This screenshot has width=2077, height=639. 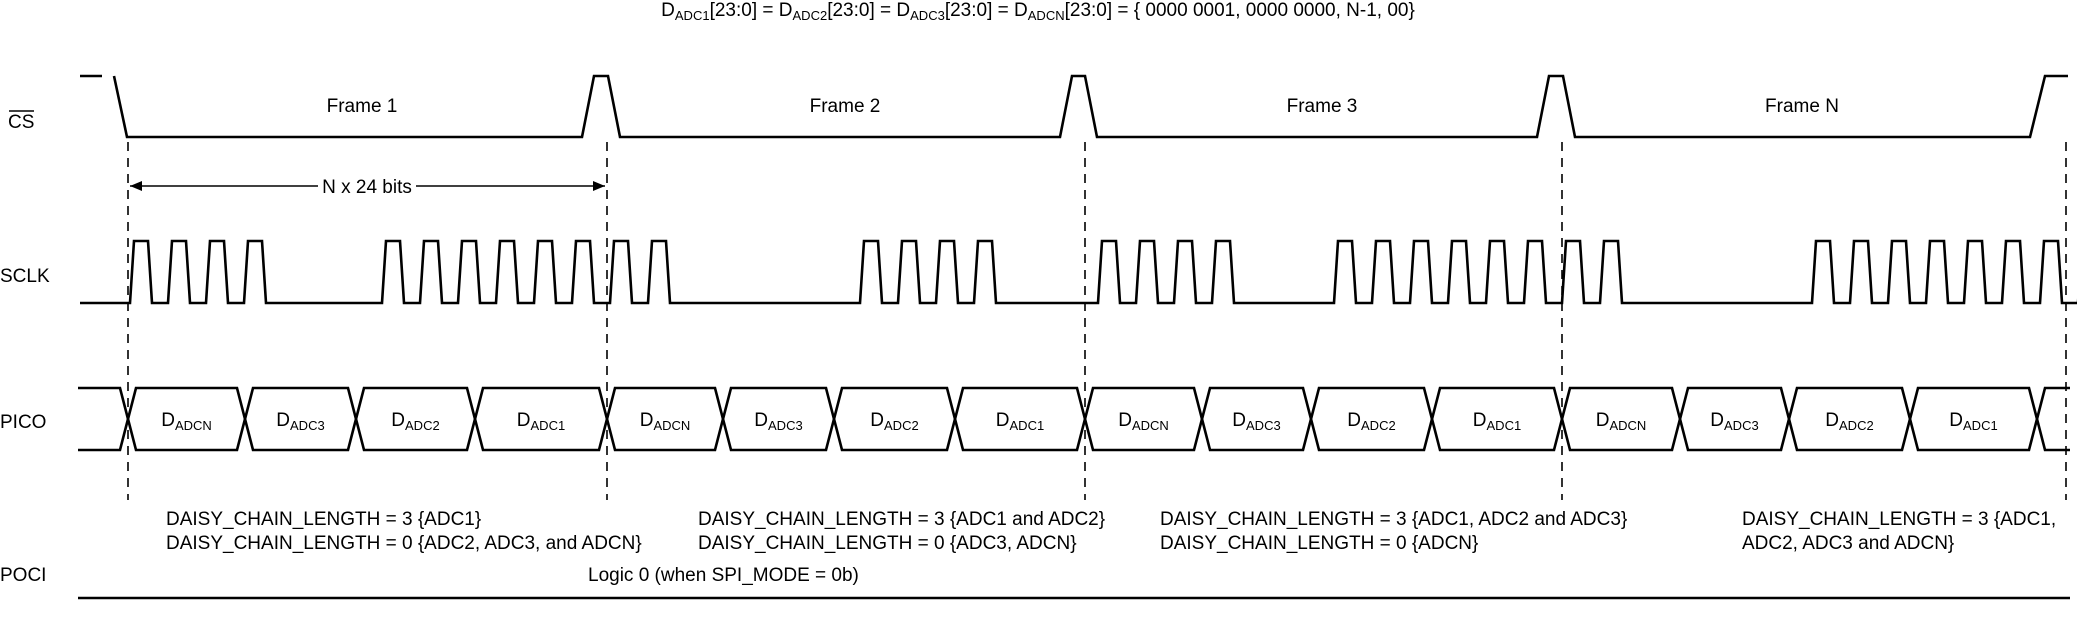 What do you see at coordinates (665, 421) in the screenshot?
I see `pico-word-f2-1: DADCN` at bounding box center [665, 421].